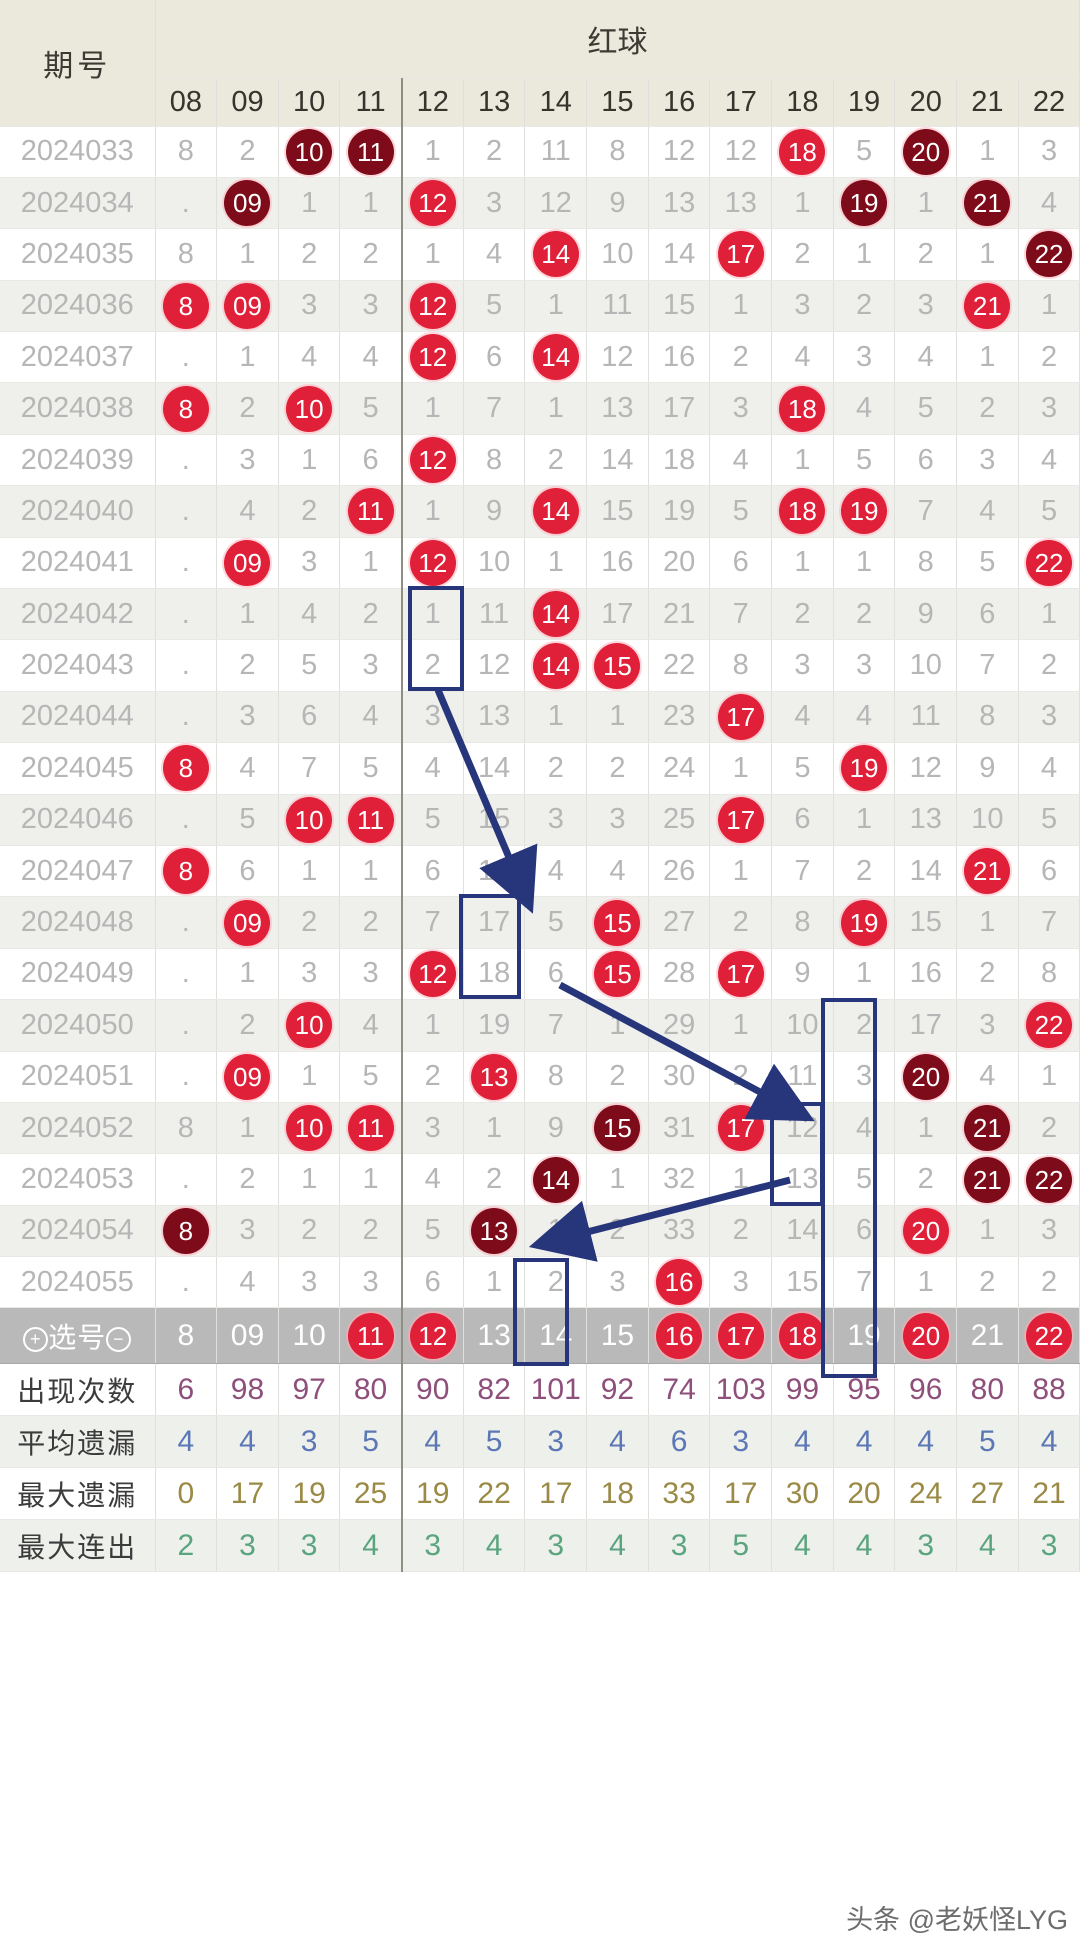  I want to click on watermark: 头条 @老妖怪LYG, so click(957, 1920).